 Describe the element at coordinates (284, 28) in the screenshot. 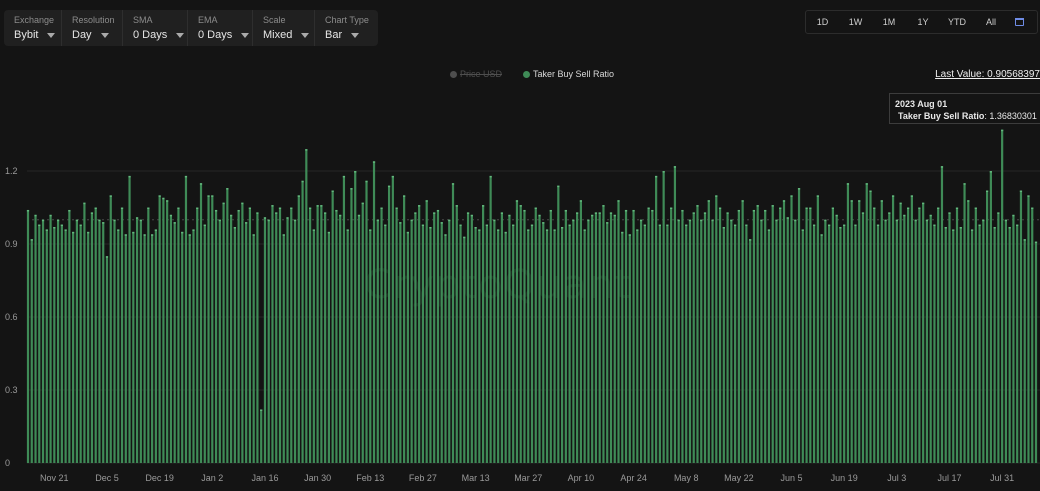

I see `scale-dropdown: Scale Mixed` at that location.